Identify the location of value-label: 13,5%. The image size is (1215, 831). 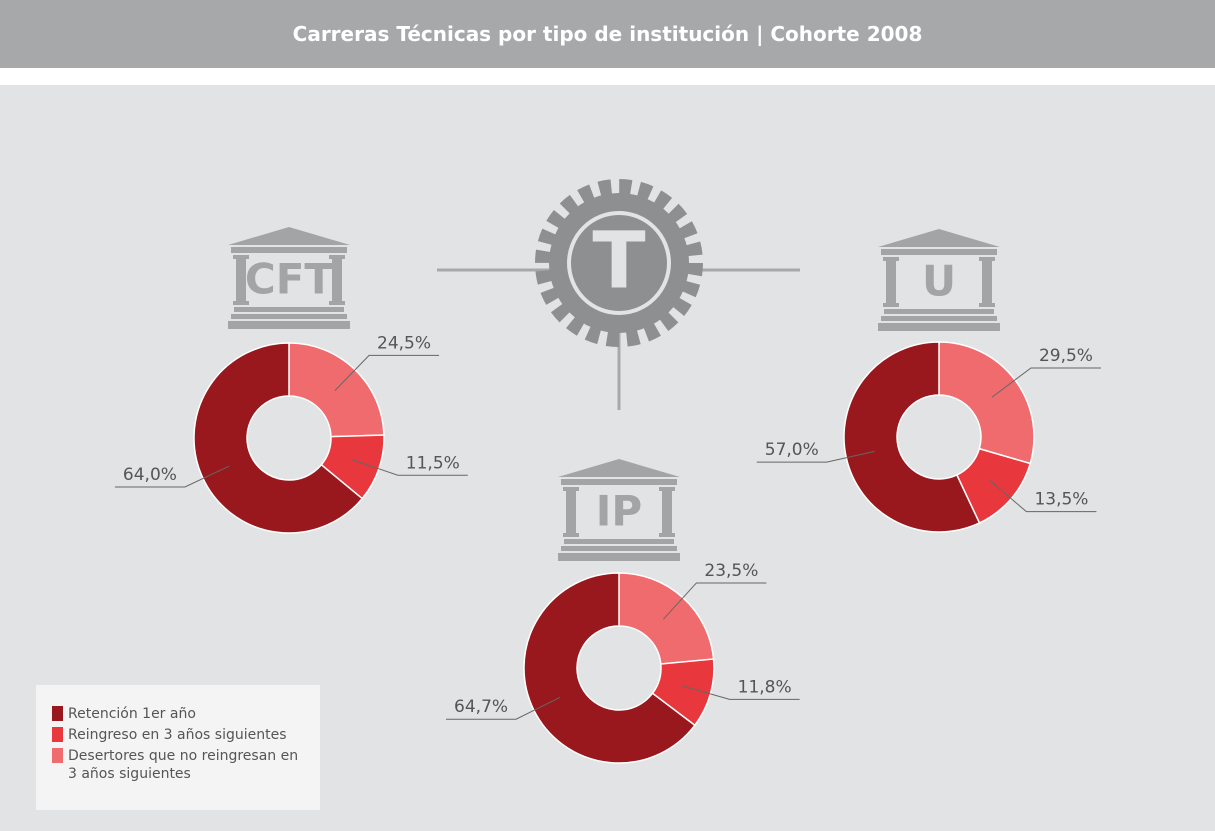
(1061, 500).